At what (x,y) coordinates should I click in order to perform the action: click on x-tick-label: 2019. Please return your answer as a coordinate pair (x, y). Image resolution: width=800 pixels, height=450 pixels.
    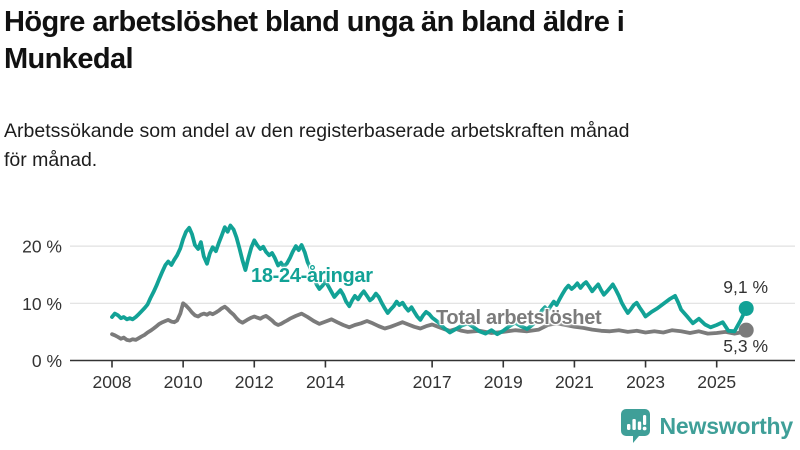
    Looking at the image, I should click on (503, 382).